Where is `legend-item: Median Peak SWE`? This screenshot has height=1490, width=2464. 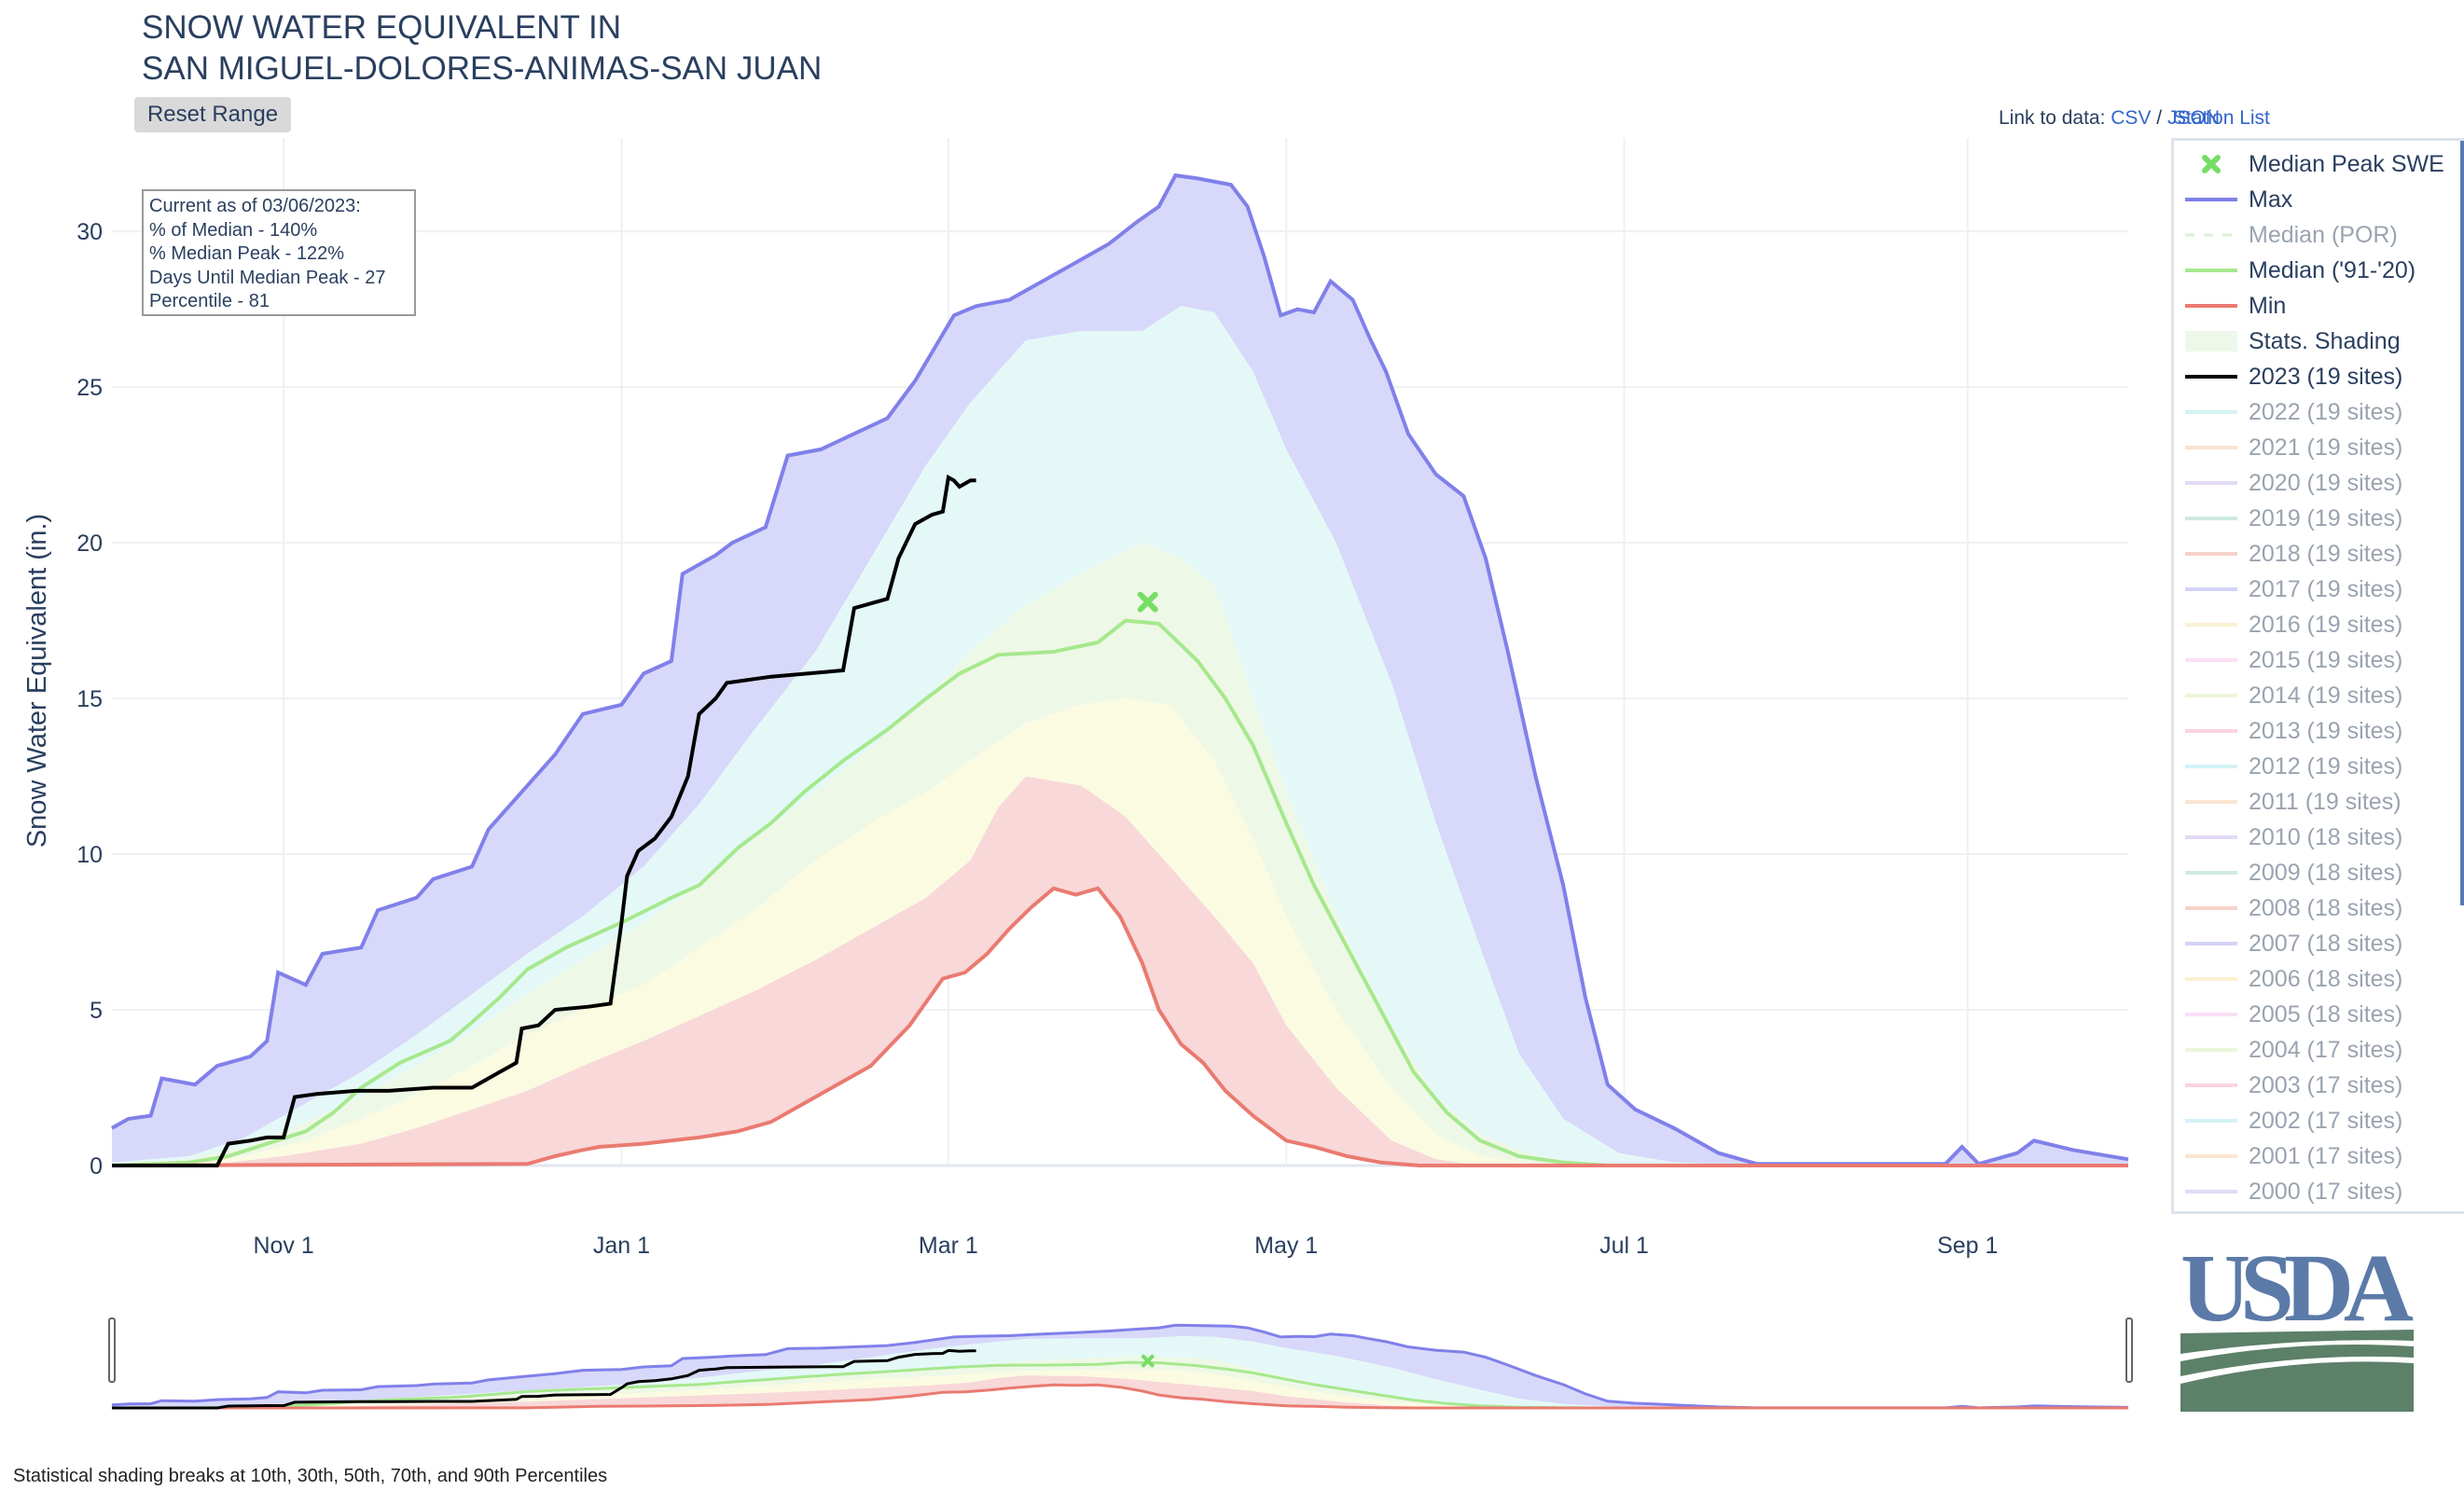
legend-item: Median Peak SWE is located at coordinates (2314, 164).